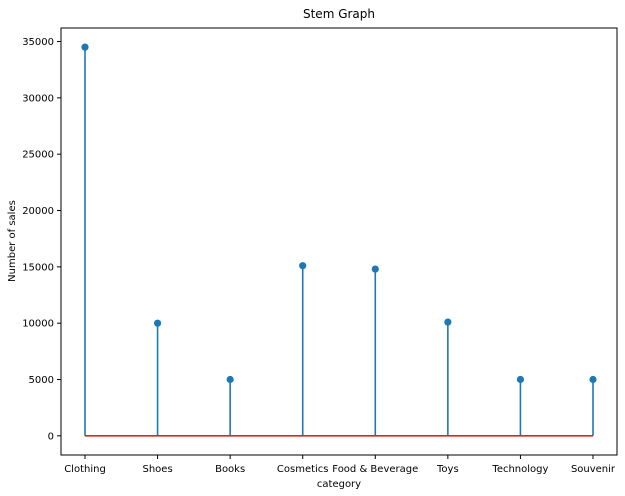  Describe the element at coordinates (12, 241) in the screenshot. I see `y-axis-label: Number of sales` at that location.